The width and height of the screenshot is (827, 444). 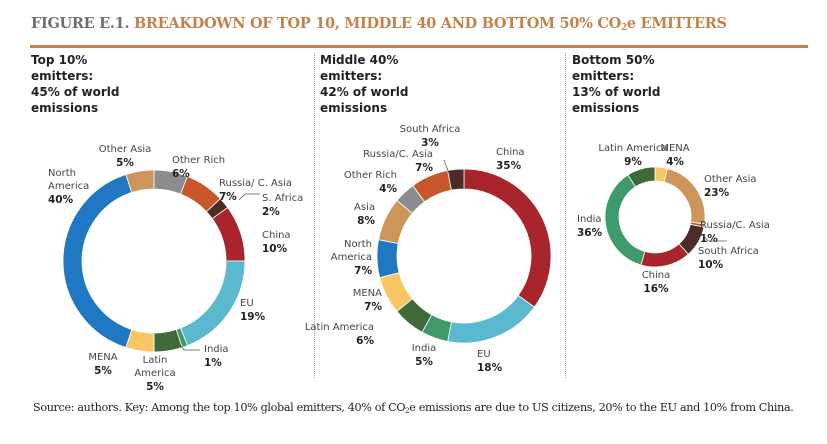 What do you see at coordinates (364, 92) in the screenshot?
I see `heading-line: 42% of world` at bounding box center [364, 92].